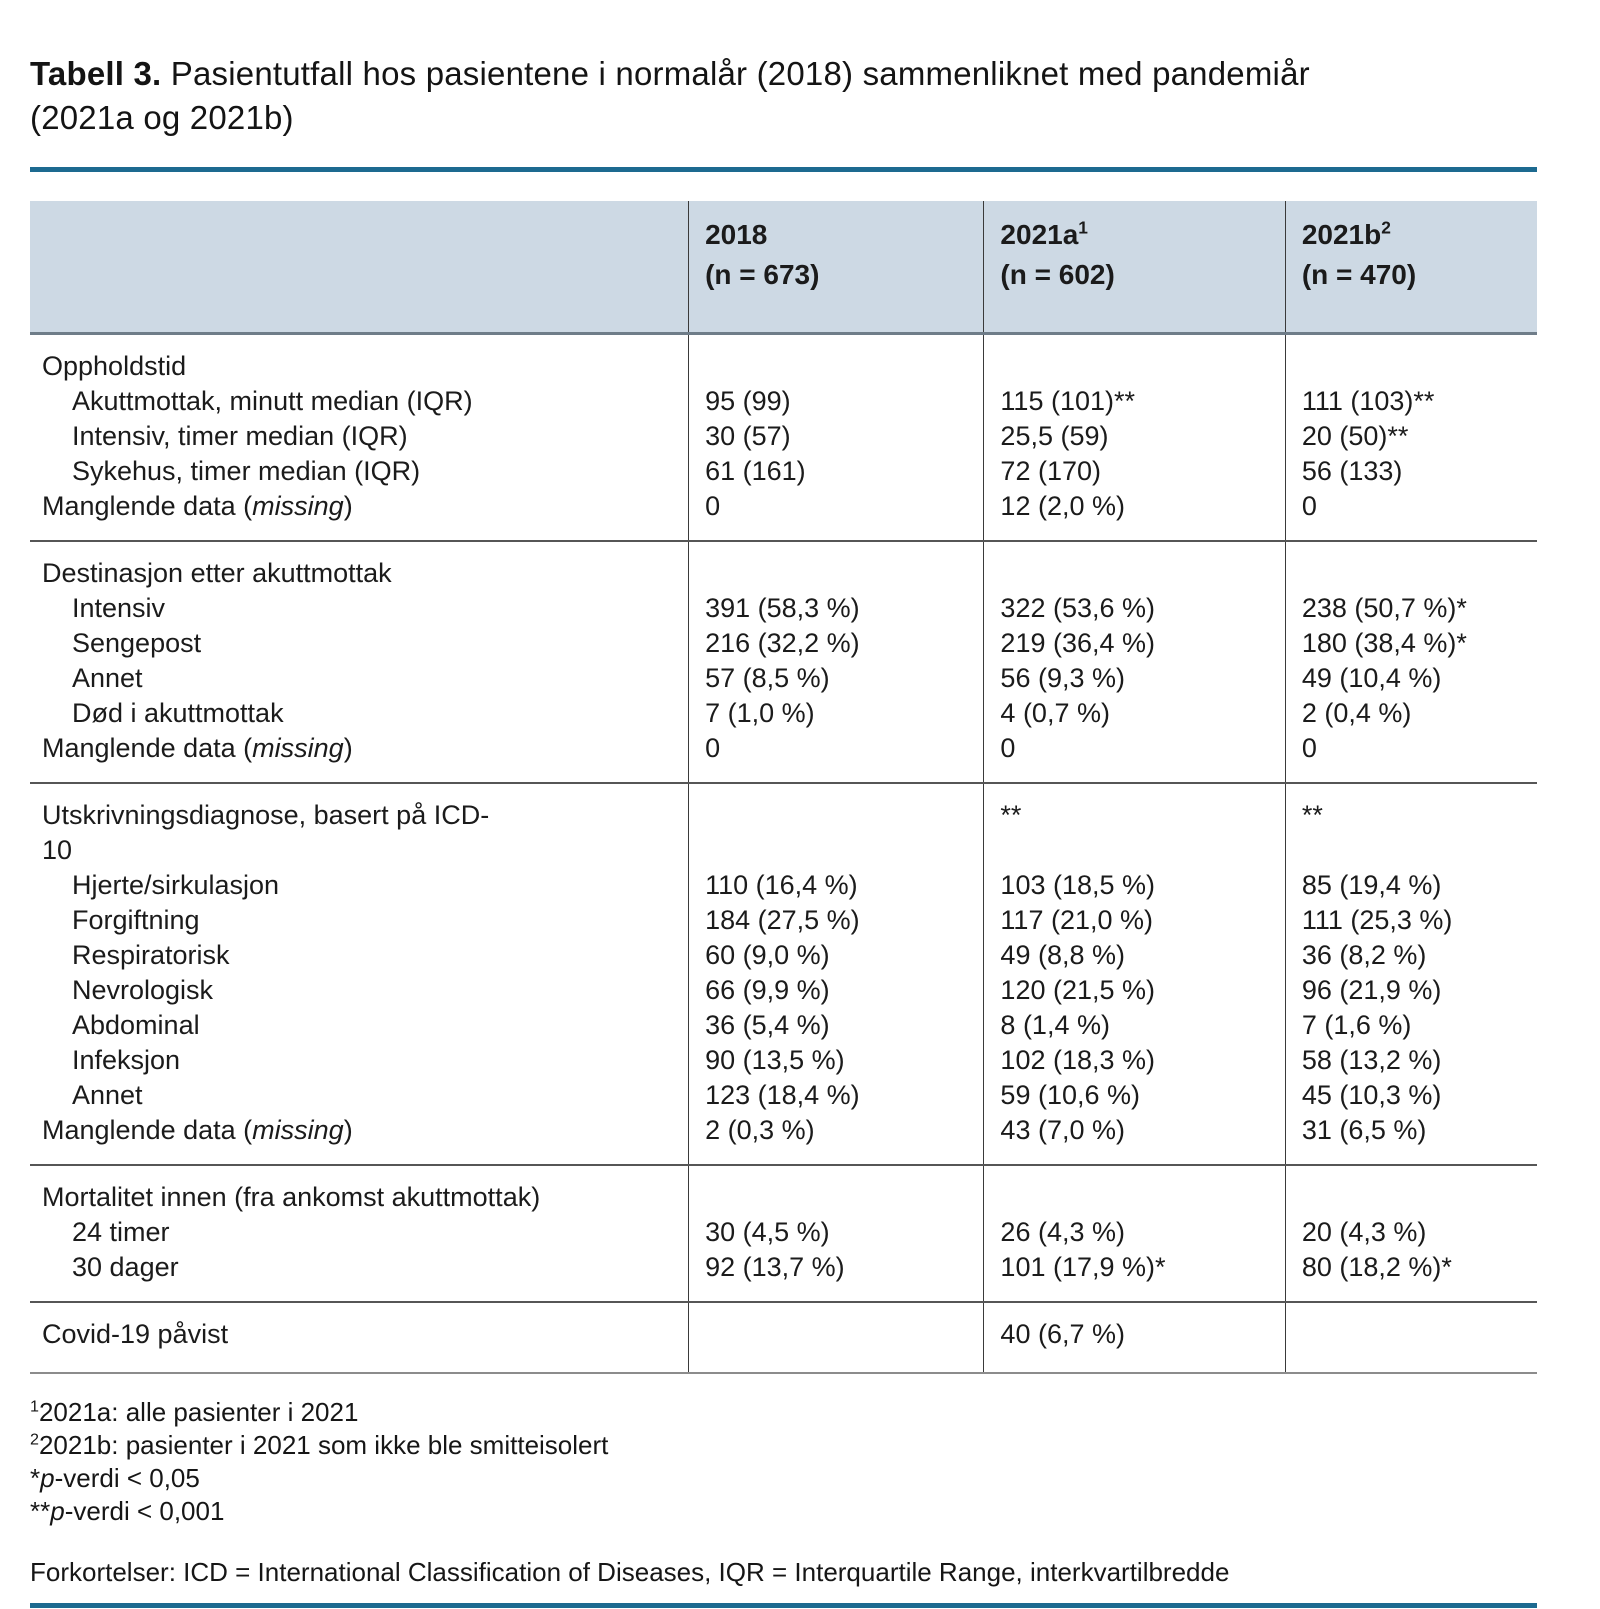 The image size is (1600, 1609). What do you see at coordinates (1410, 955) in the screenshot?
I see `cell-value: 36 (8,2 %)` at bounding box center [1410, 955].